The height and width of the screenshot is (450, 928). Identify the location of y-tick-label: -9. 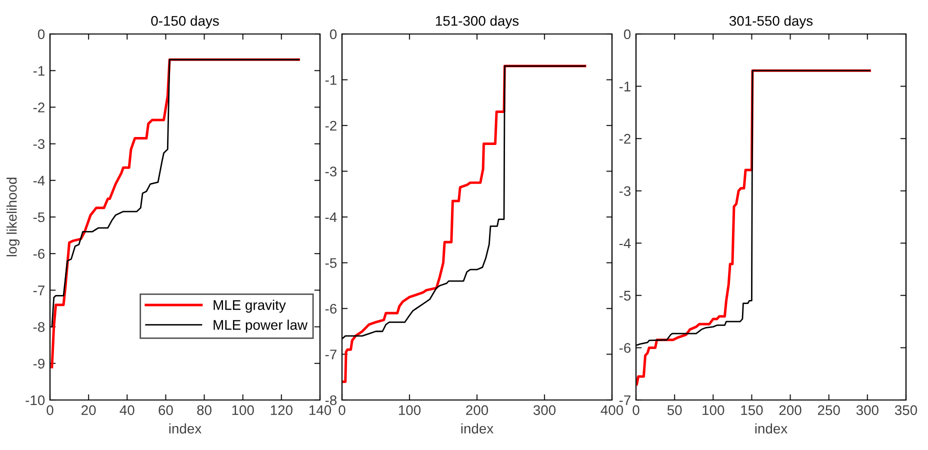
(38, 363).